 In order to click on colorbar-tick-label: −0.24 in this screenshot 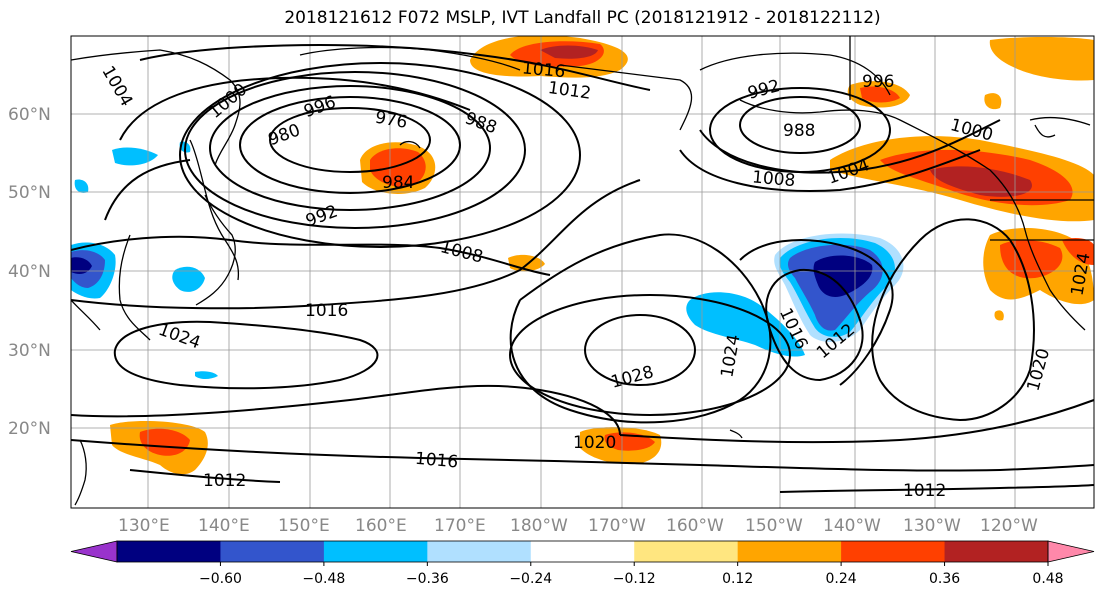, I will do `click(530, 579)`.